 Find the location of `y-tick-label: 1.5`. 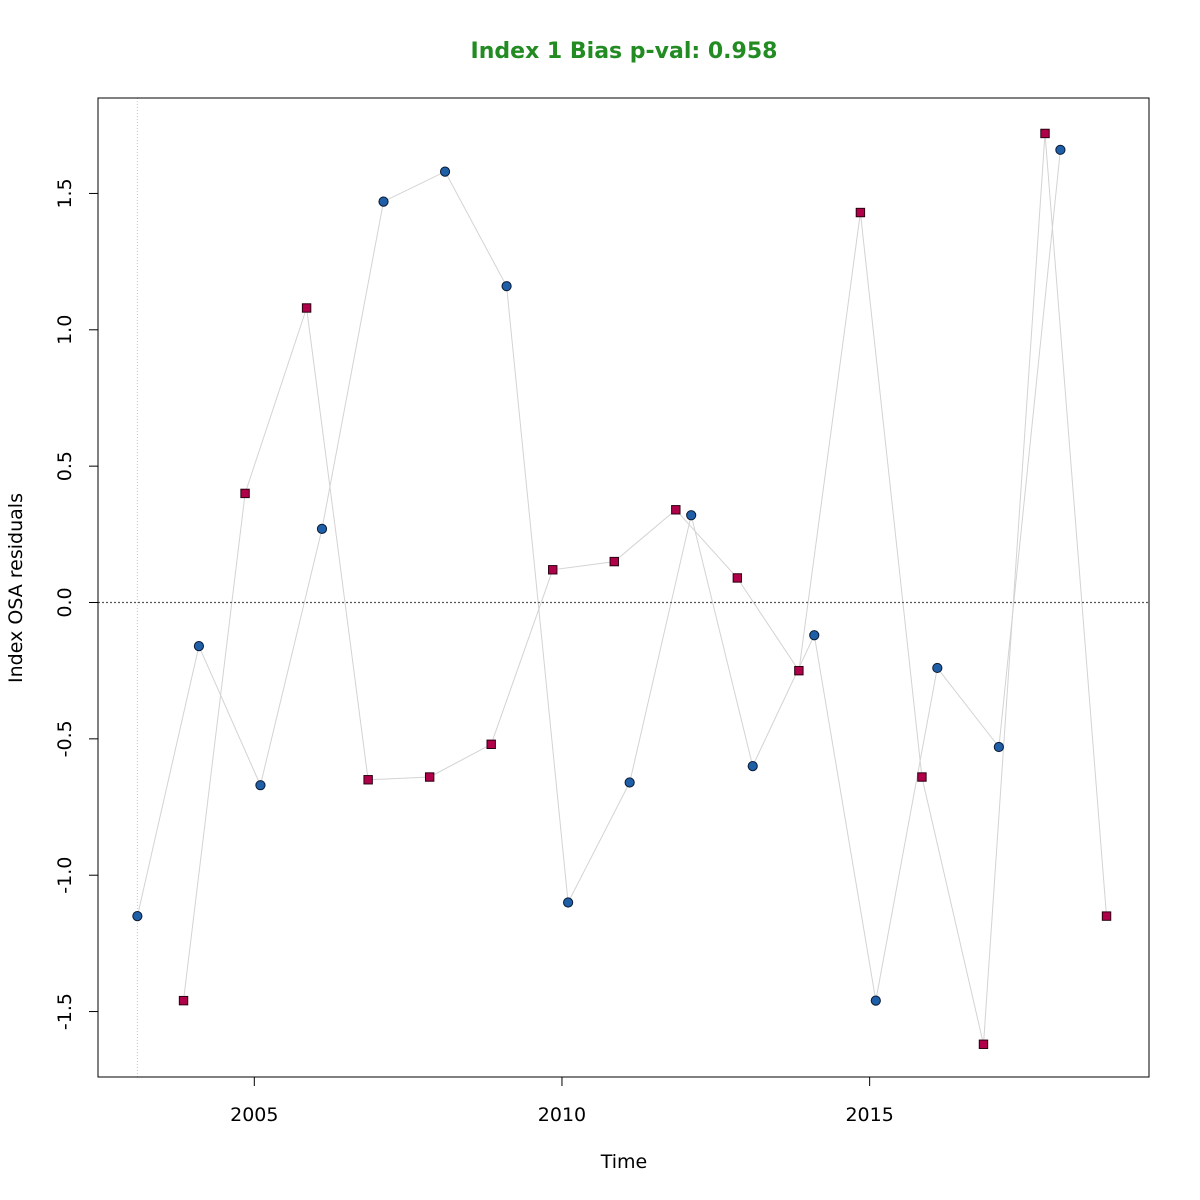

y-tick-label: 1.5 is located at coordinates (65, 193).